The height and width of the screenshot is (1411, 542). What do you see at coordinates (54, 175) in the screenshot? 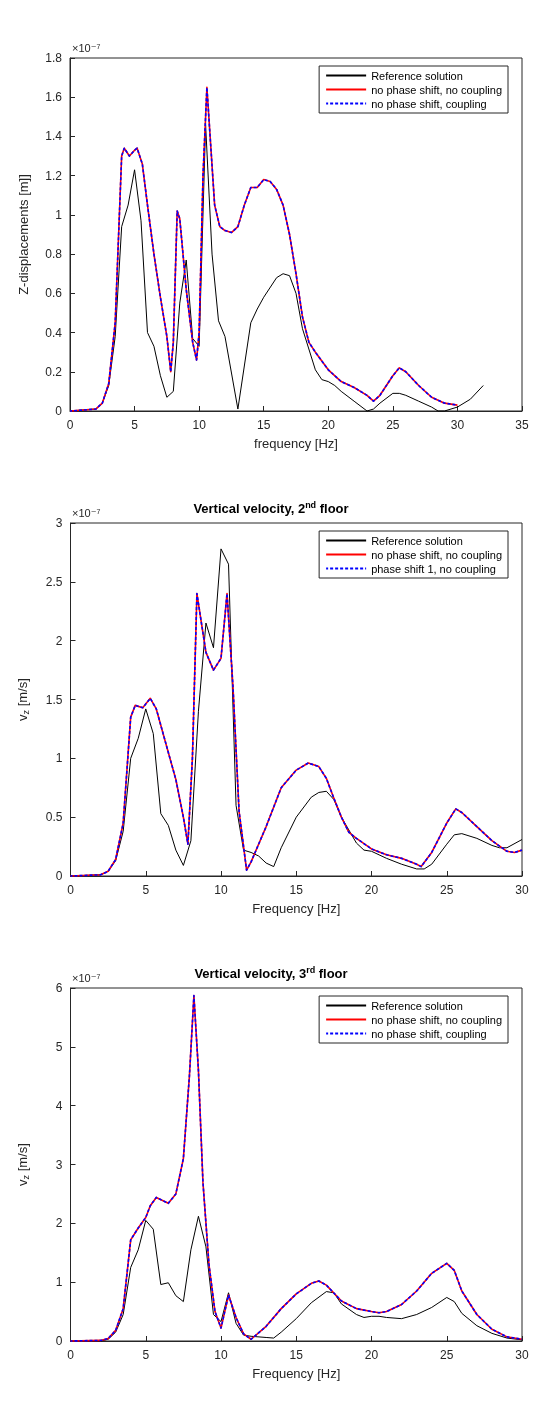
I see `y-tick-label: 1.2` at bounding box center [54, 175].